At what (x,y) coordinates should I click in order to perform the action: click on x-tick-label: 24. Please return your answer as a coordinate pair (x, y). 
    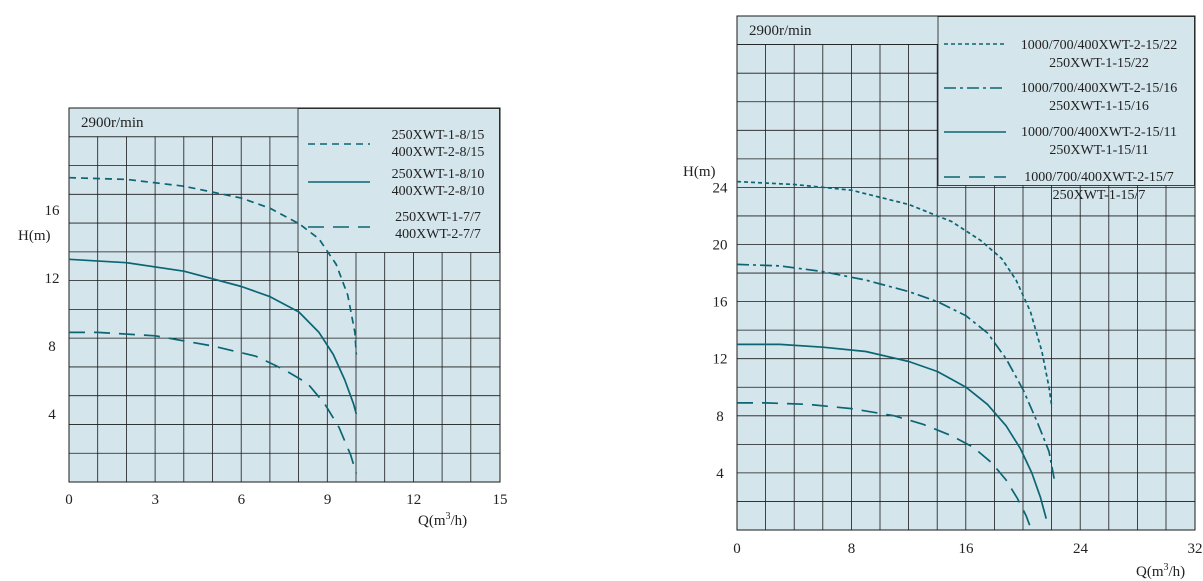
    Looking at the image, I should click on (1081, 549).